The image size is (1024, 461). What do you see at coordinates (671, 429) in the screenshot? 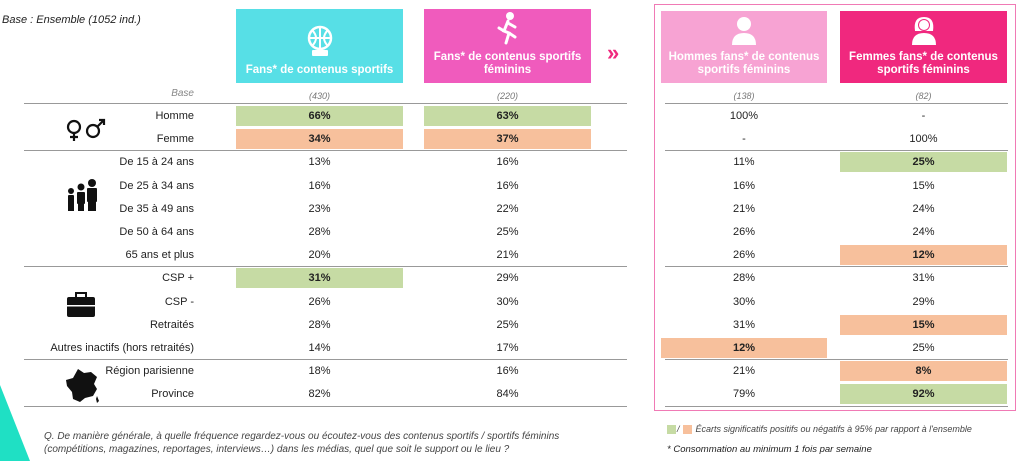
I see `legend-positive-swatch` at bounding box center [671, 429].